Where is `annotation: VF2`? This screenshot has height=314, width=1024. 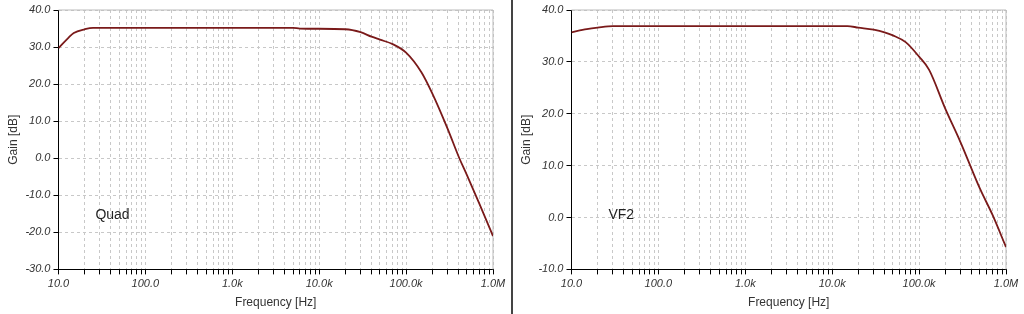
annotation: VF2 is located at coordinates (621, 213).